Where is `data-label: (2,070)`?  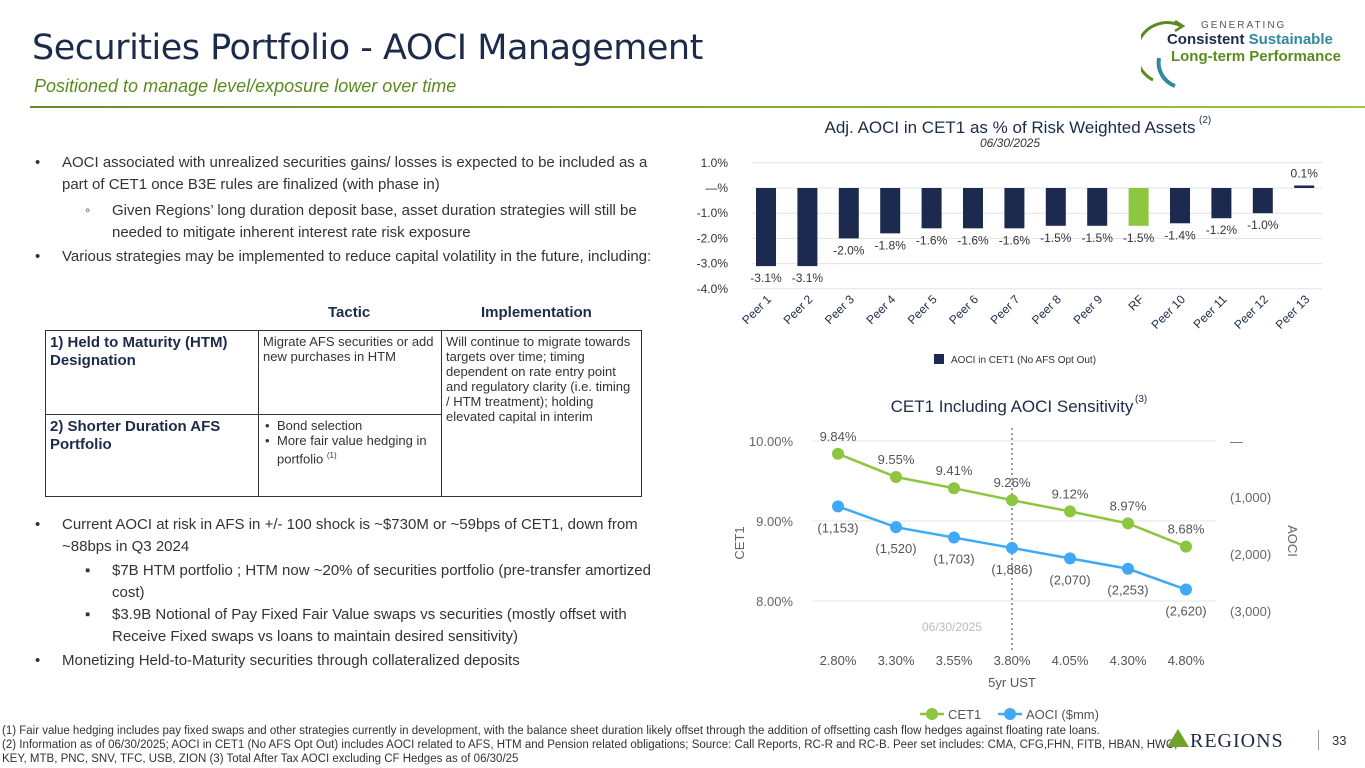
data-label: (2,070) is located at coordinates (1069, 579).